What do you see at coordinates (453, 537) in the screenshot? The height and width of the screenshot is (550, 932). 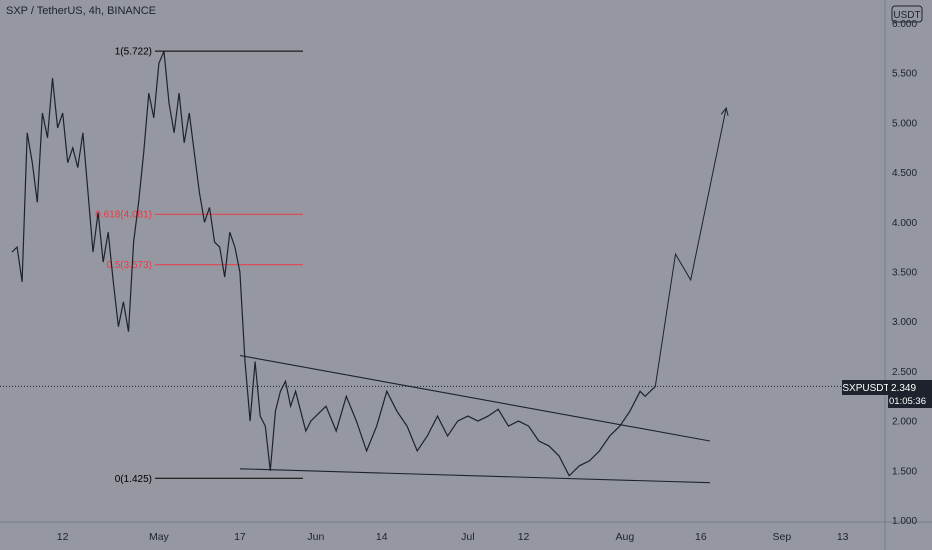 I see `time-axis: 12 May 17 Jun 14 Jul 12 Aug 16 Sep 13` at bounding box center [453, 537].